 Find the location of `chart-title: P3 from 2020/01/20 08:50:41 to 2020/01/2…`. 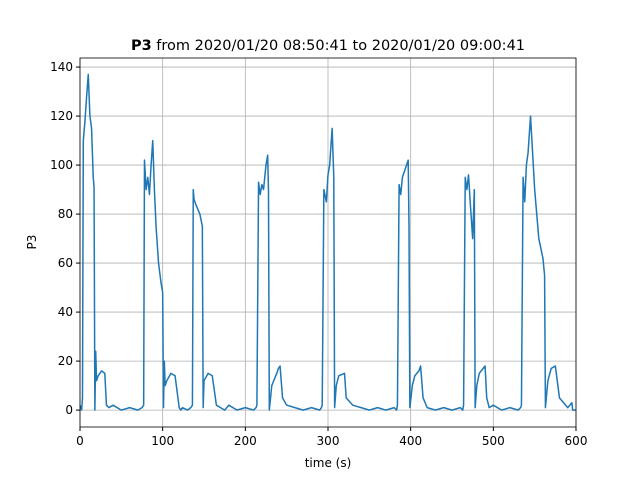

chart-title: P3 from 2020/01/20 08:50:41 to 2020/01/2… is located at coordinates (328, 46).